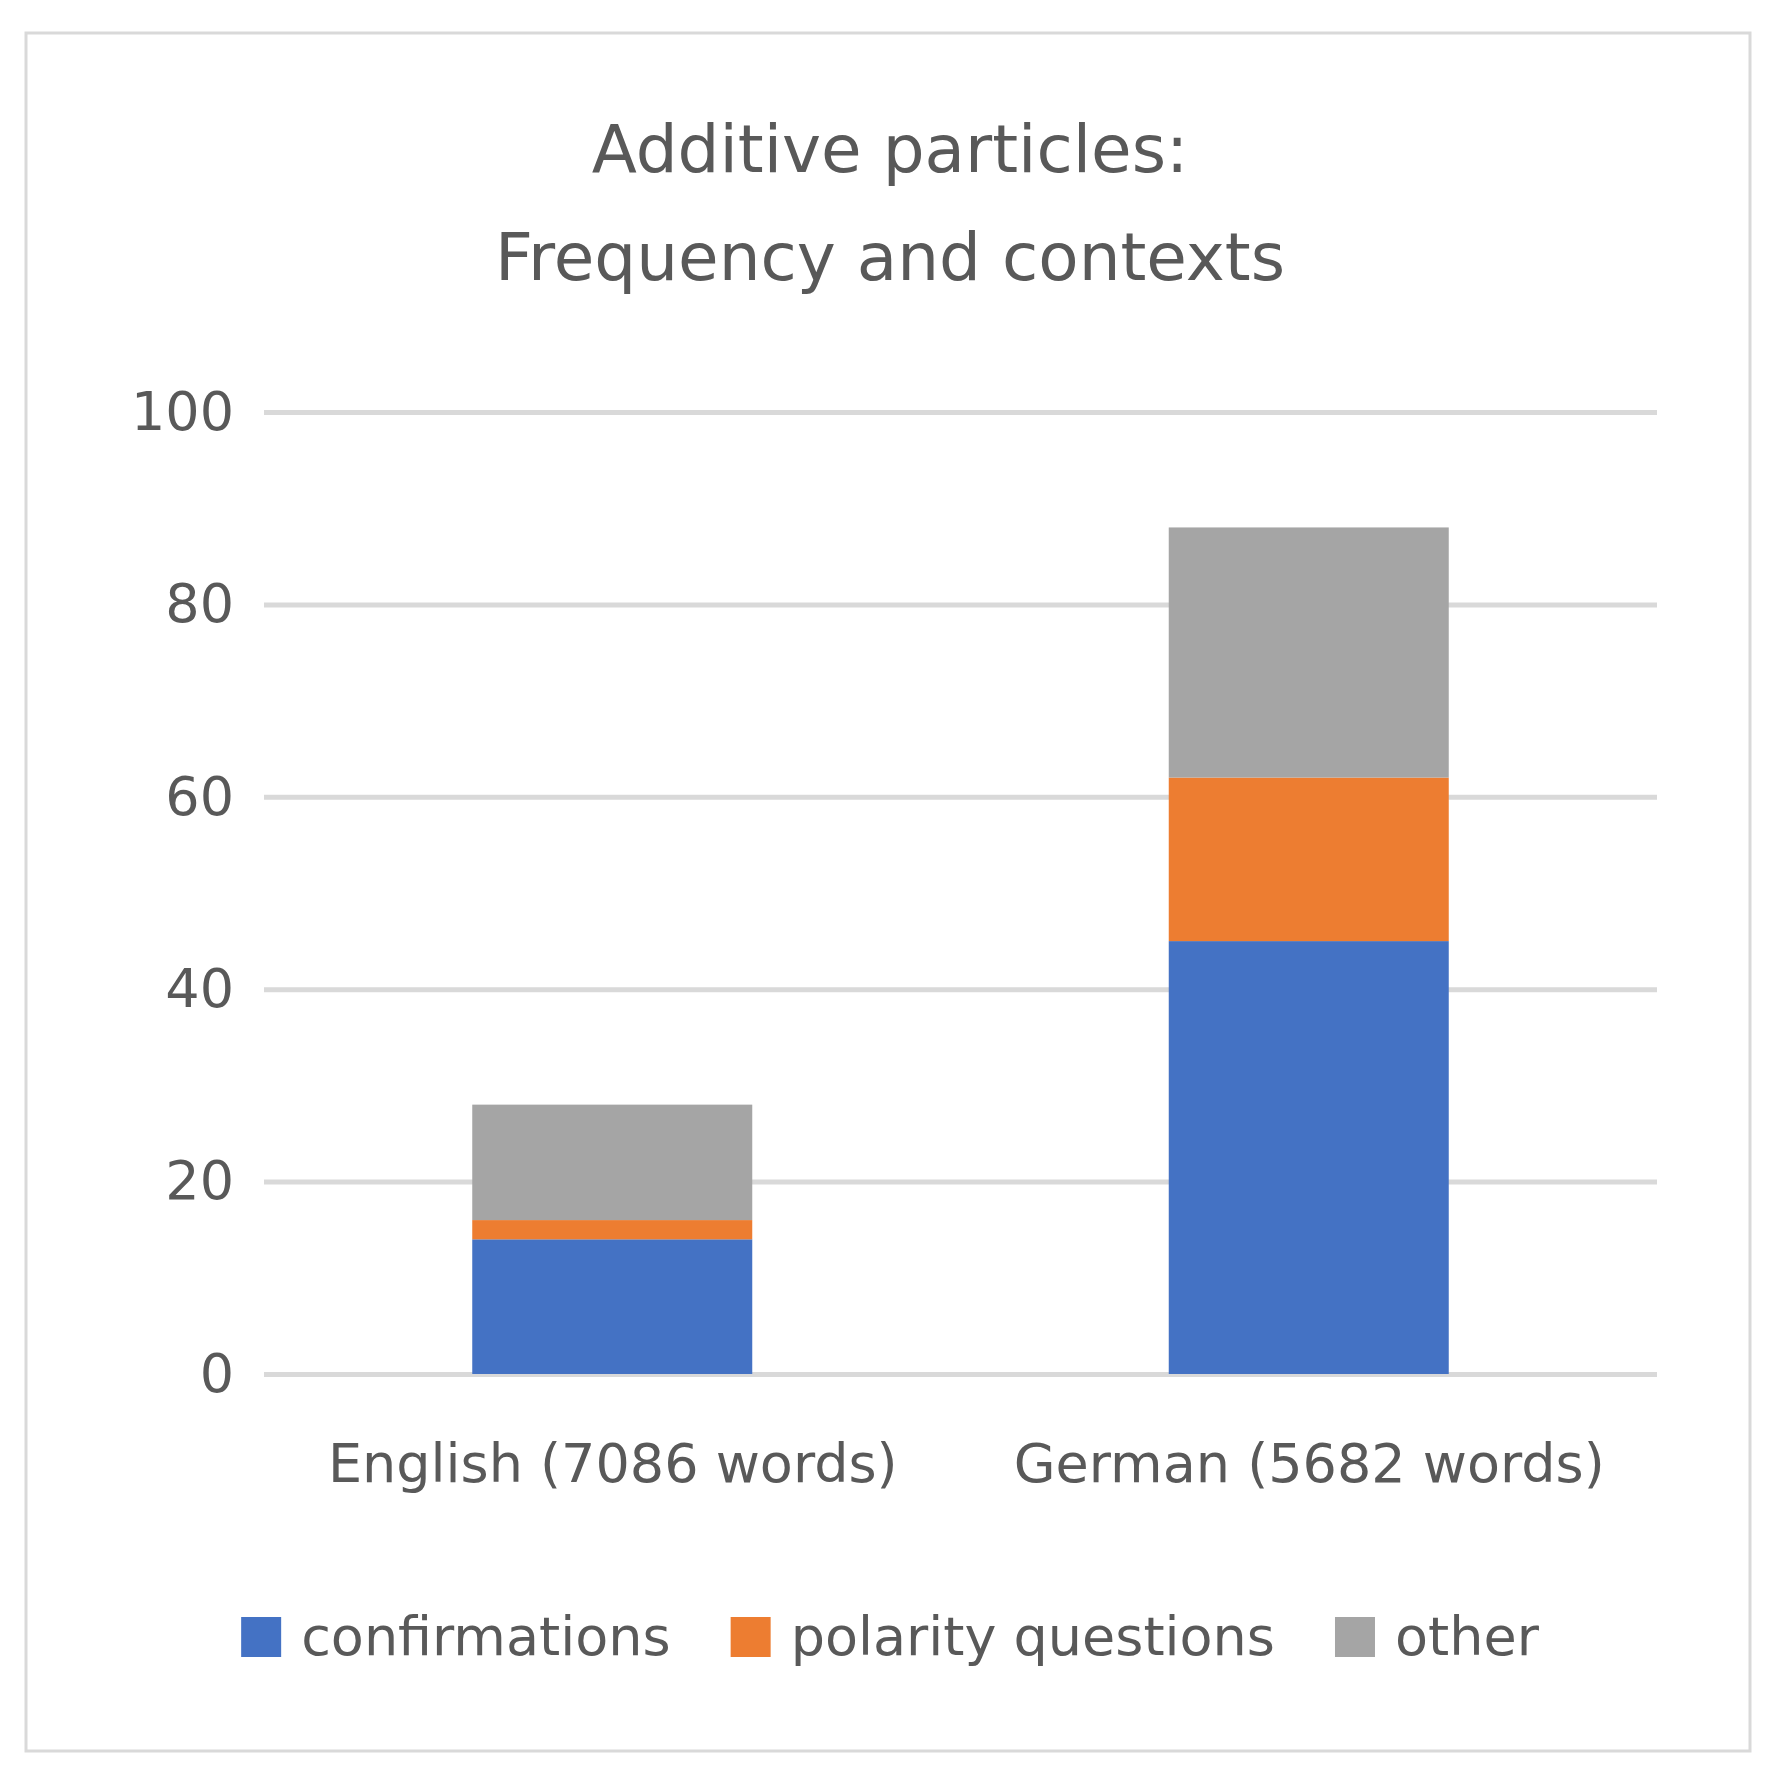  Describe the element at coordinates (890, 203) in the screenshot. I see `chart-title: Additive particles: Frequency and contexts` at that location.